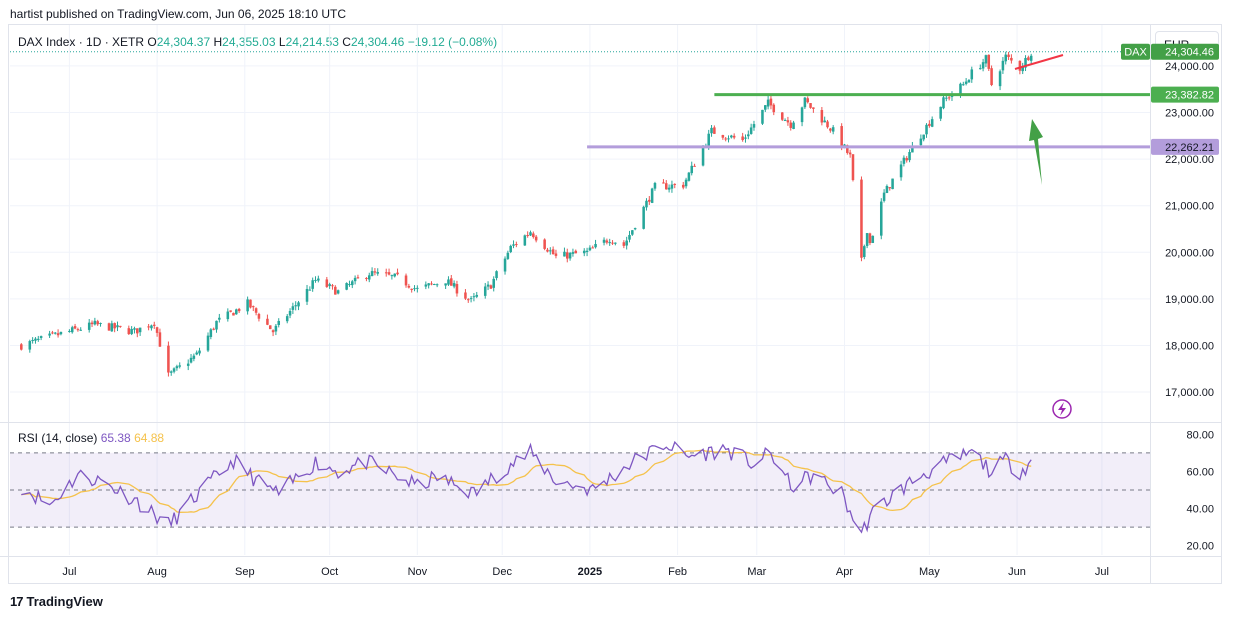 The height and width of the screenshot is (620, 1233). I want to click on currency-selector: EUR, so click(1187, 45).